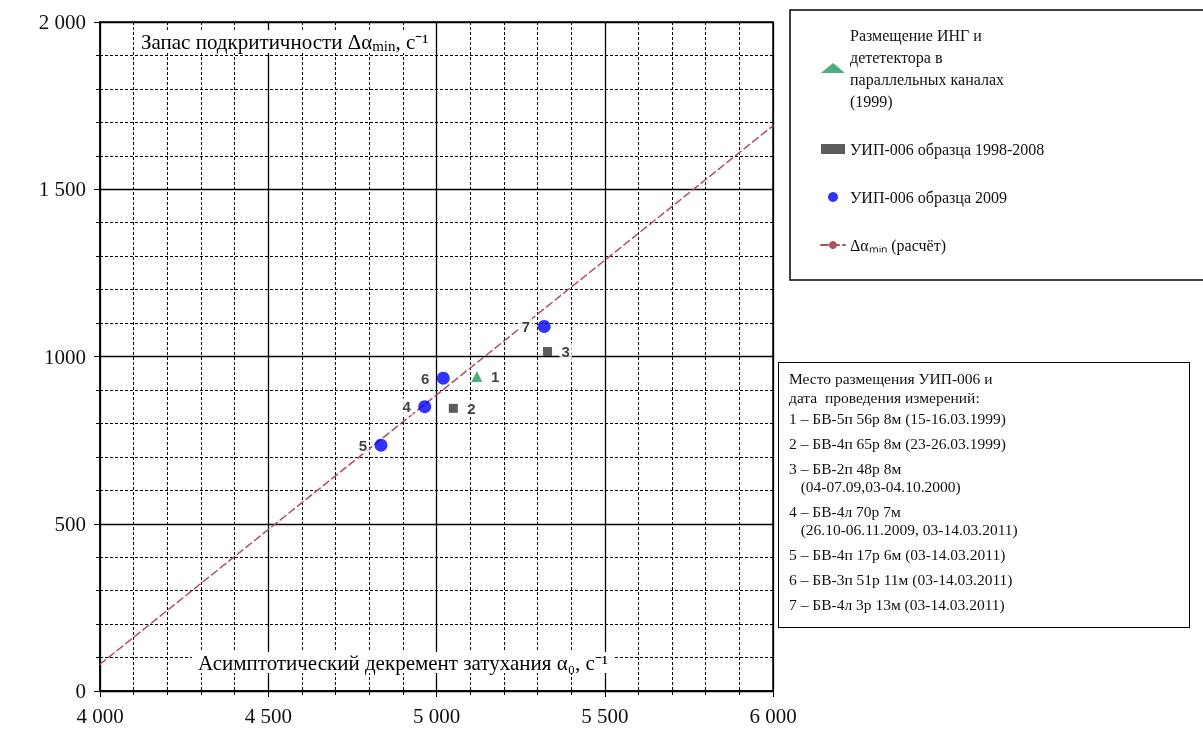  What do you see at coordinates (891, 379) in the screenshot?
I see `text: Место размещения УИП-006 и` at bounding box center [891, 379].